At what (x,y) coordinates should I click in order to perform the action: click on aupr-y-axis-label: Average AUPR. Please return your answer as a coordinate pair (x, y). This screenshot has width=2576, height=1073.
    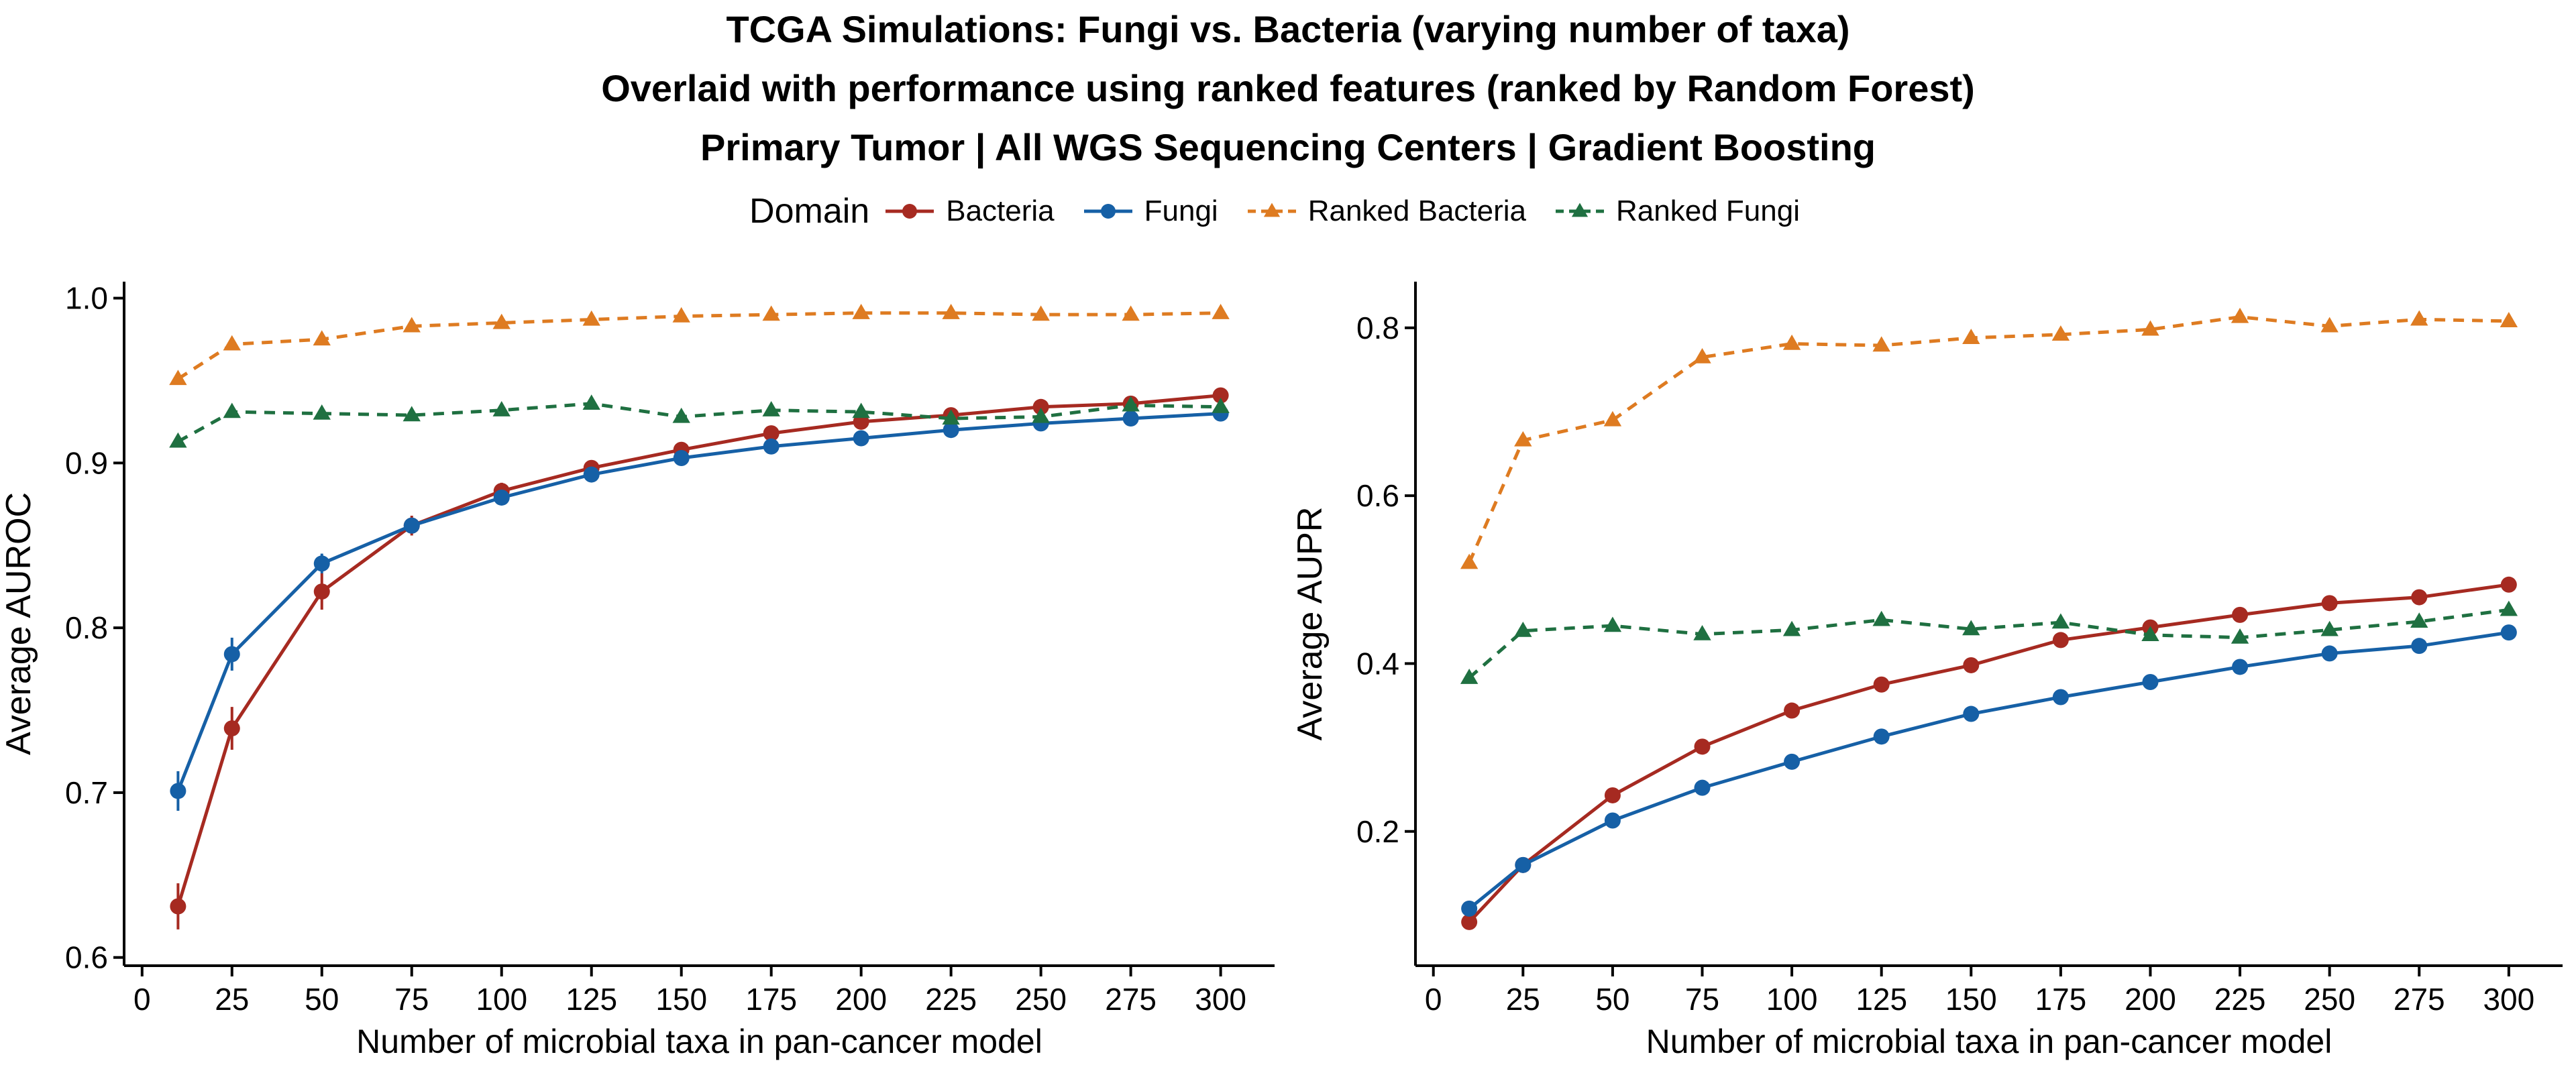
    Looking at the image, I should click on (1310, 624).